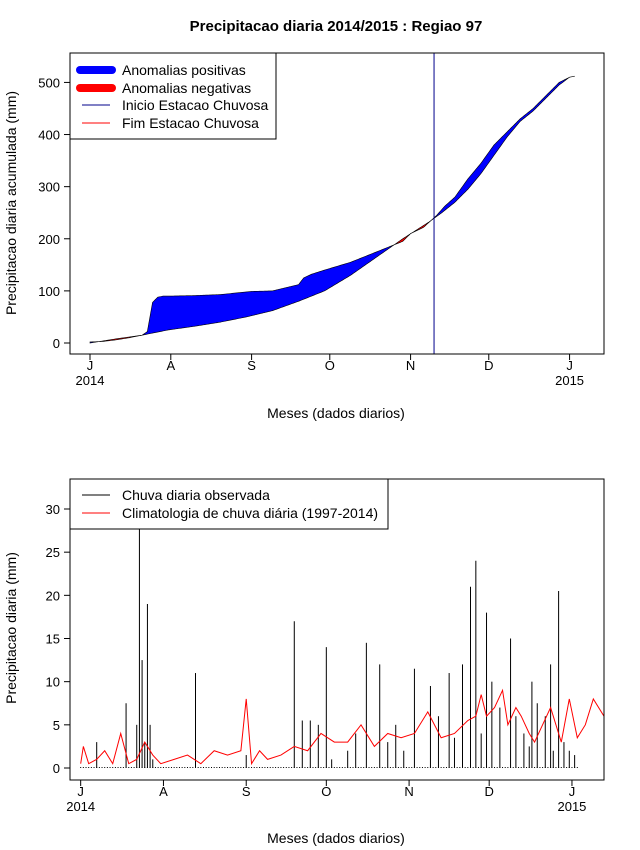 The image size is (640, 850). Describe the element at coordinates (56, 768) in the screenshot. I see `bottom-y-tick-label-0: 0` at that location.